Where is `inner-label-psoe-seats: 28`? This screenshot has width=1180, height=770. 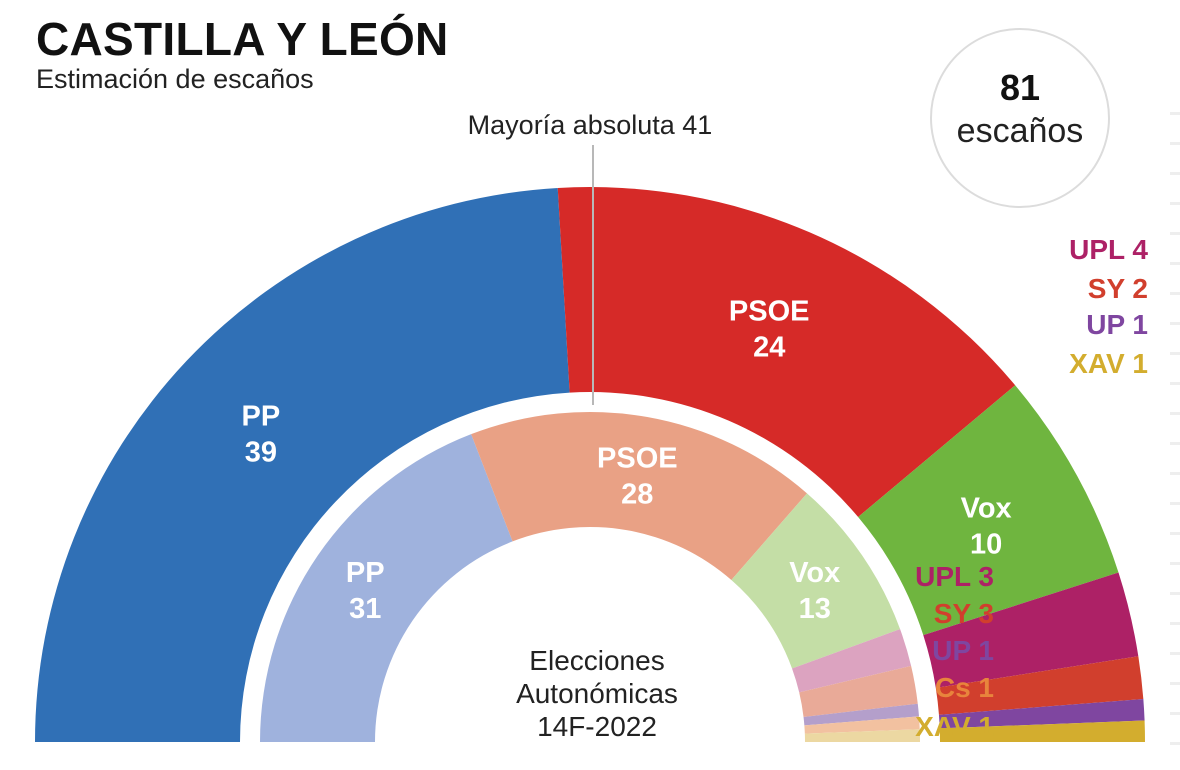
inner-label-psoe-seats: 28 is located at coordinates (637, 495).